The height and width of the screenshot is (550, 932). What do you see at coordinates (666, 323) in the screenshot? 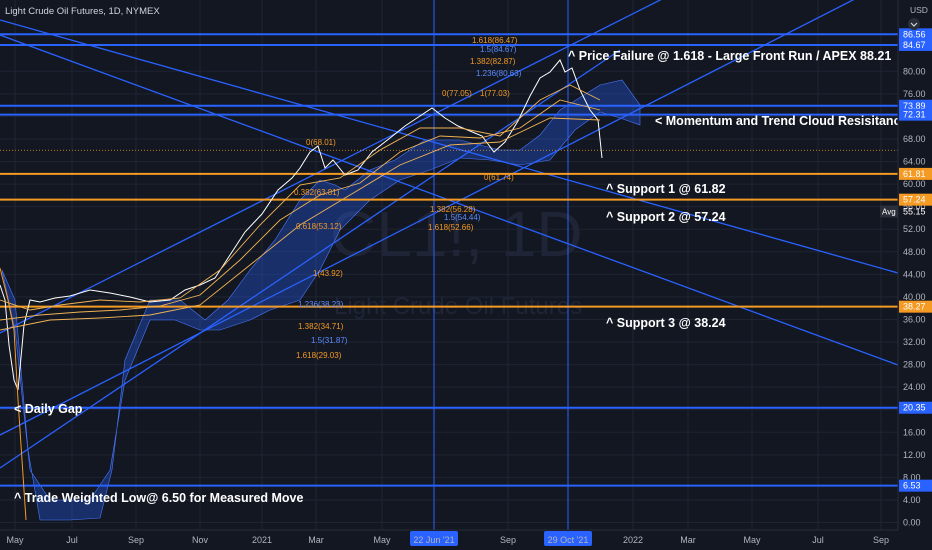
I see `annotation-support-3: ^ Support 3 @ 38.24` at bounding box center [666, 323].